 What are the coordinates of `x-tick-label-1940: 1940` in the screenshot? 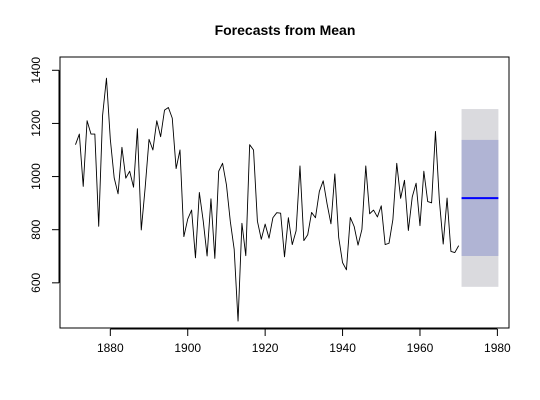 It's located at (342, 348).